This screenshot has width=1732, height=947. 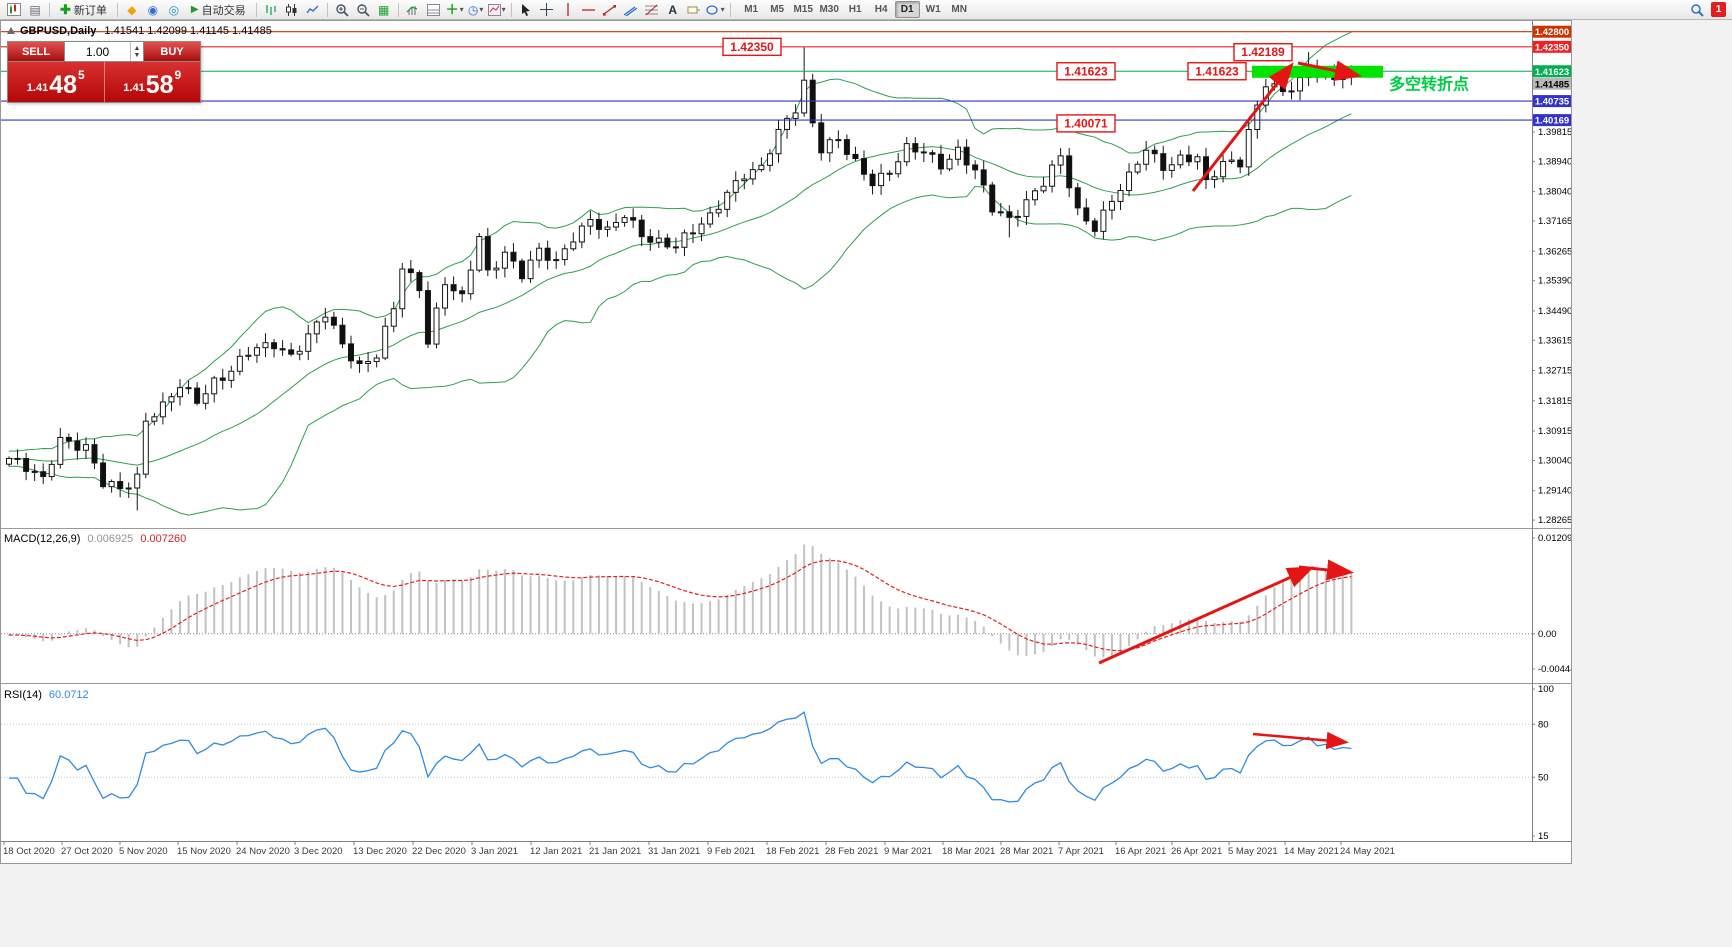 I want to click on svg-text: 16 Apr 2021, so click(x=1140, y=851).